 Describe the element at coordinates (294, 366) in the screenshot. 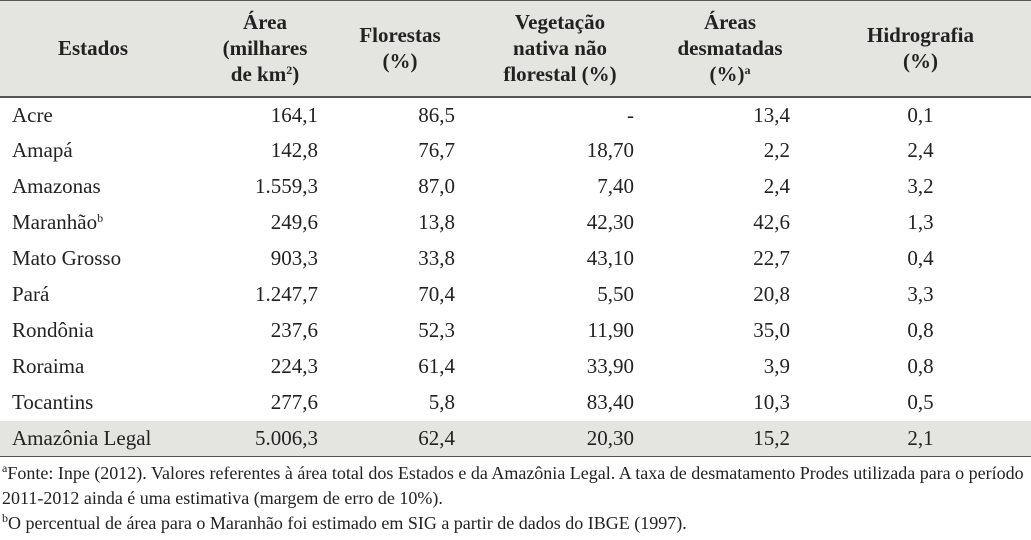

I see `value-cell: 224,3` at that location.